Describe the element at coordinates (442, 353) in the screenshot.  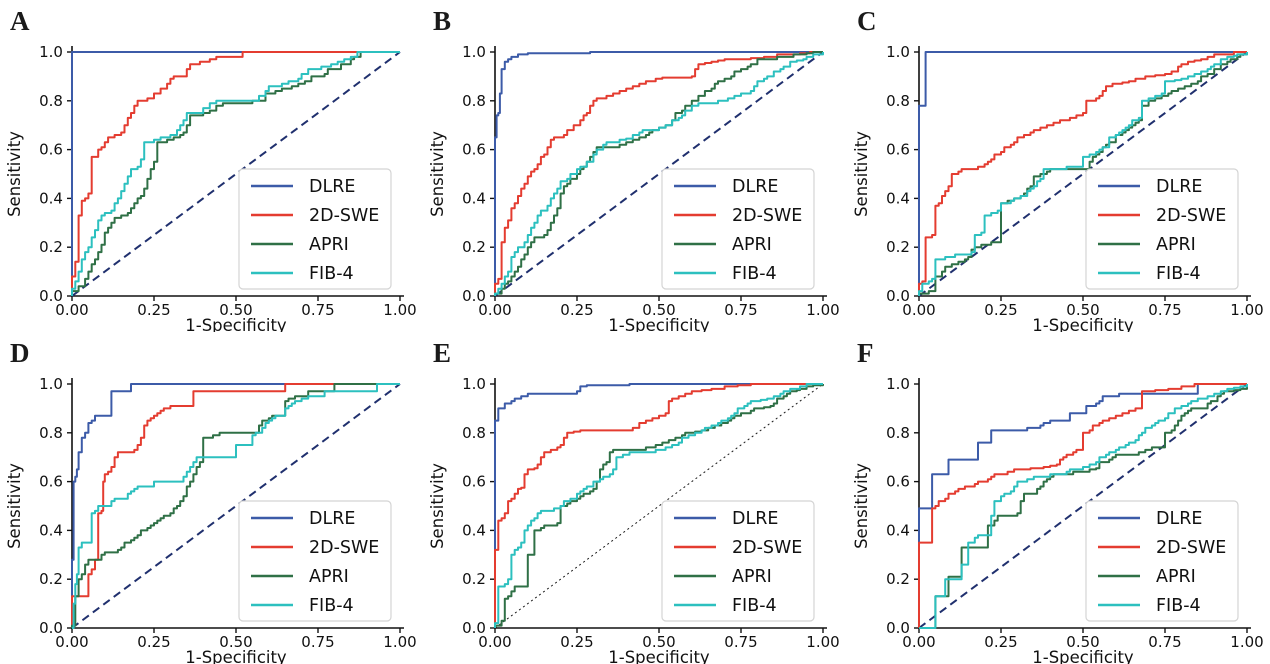
I see `panel-label-e: E` at that location.